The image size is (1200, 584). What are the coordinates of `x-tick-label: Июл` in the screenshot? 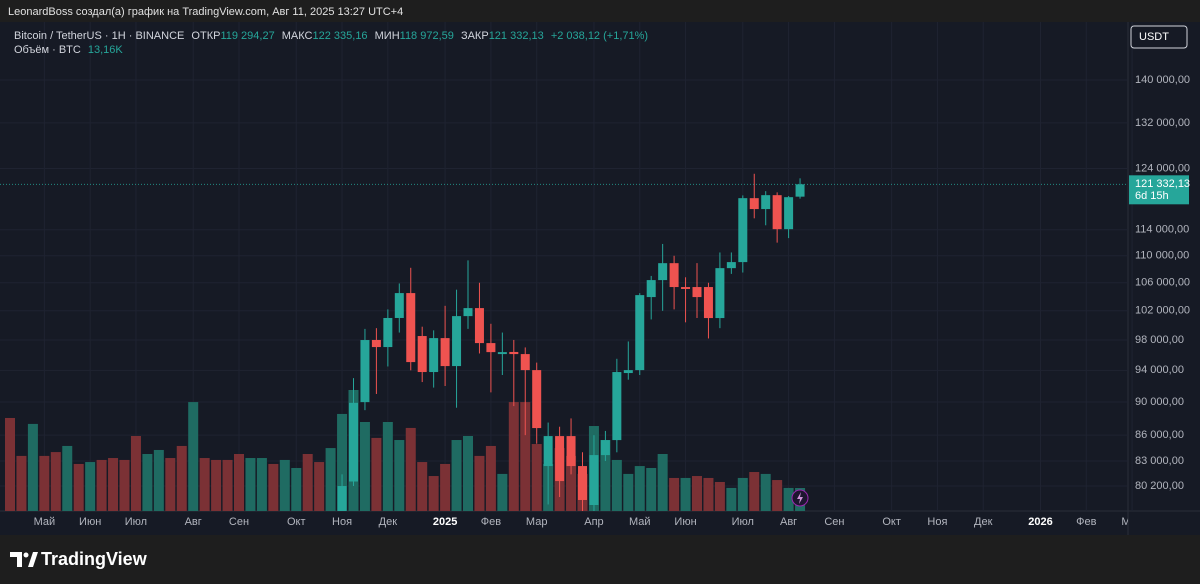 It's located at (743, 522).